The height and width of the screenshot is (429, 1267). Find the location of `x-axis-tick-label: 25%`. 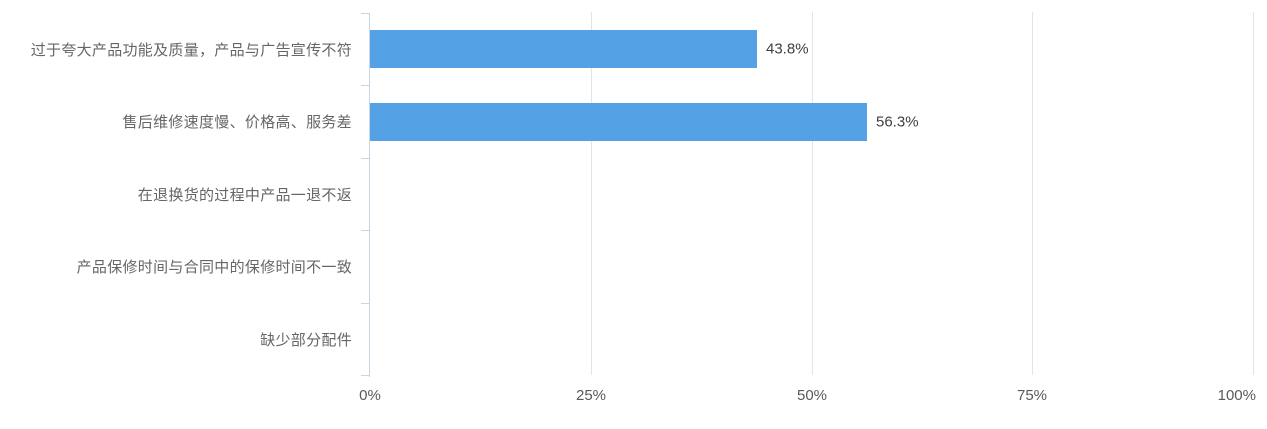

x-axis-tick-label: 25% is located at coordinates (591, 395).